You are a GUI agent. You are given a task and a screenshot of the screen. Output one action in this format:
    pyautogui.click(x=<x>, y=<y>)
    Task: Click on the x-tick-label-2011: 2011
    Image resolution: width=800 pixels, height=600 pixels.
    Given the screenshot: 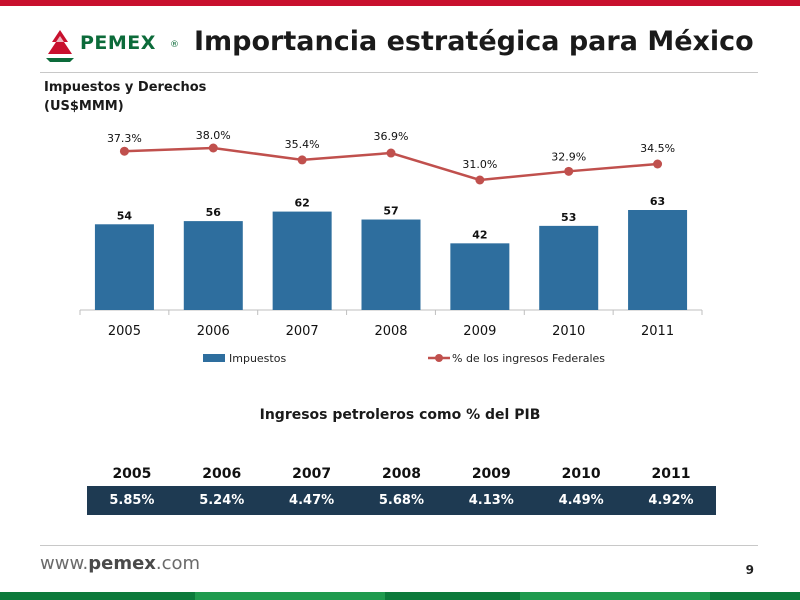 What is the action you would take?
    pyautogui.click(x=657, y=331)
    